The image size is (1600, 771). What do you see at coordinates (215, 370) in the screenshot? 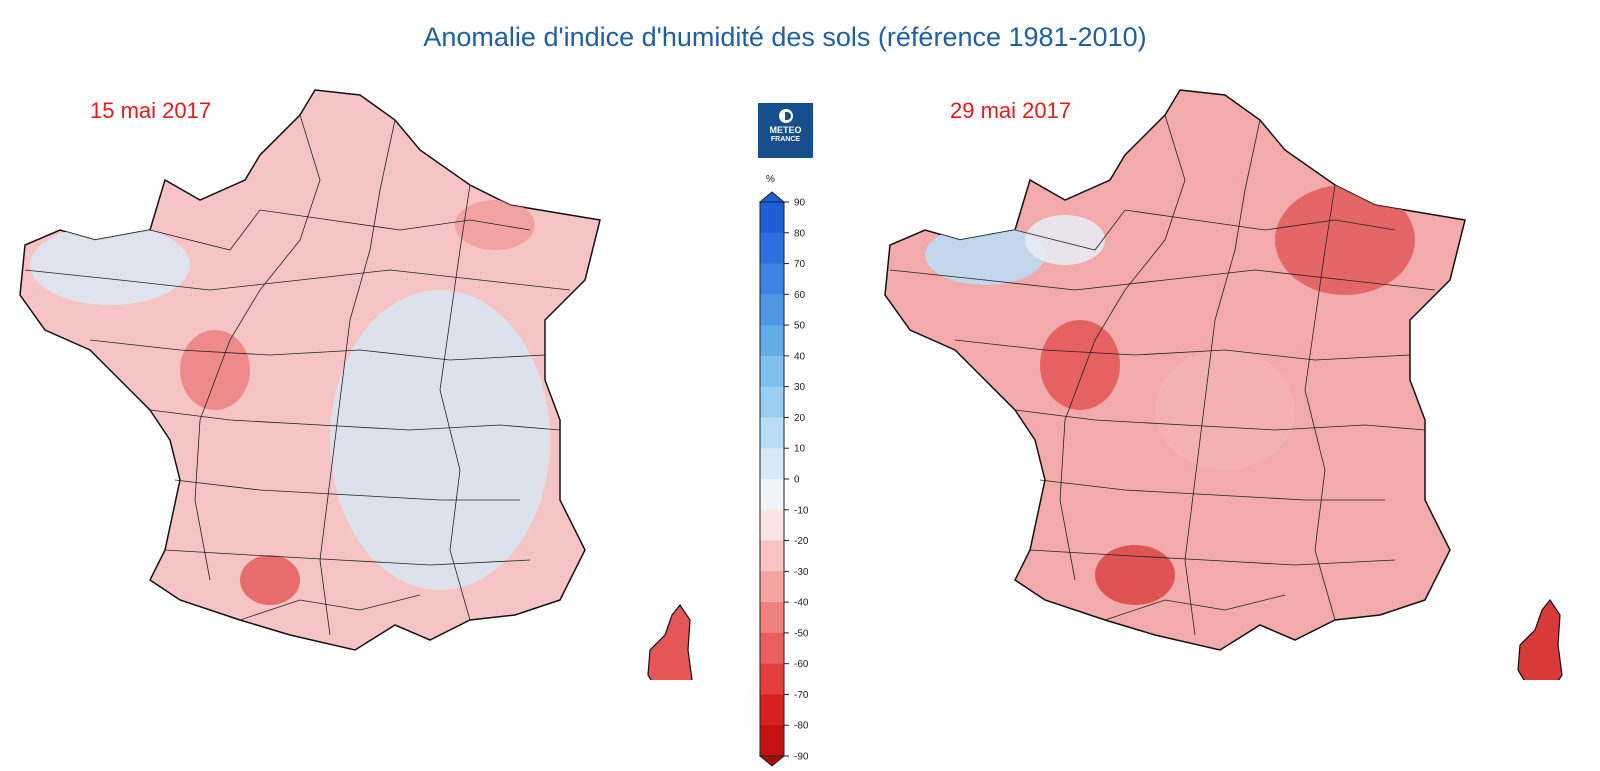
I see `region-poitou-left` at bounding box center [215, 370].